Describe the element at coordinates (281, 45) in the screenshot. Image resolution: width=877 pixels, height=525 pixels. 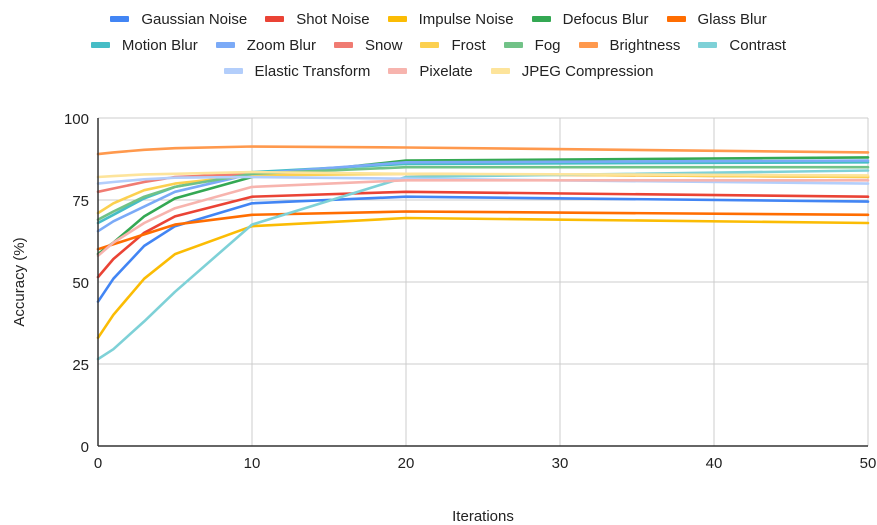
I see `legend-label: Zoom Blur` at that location.